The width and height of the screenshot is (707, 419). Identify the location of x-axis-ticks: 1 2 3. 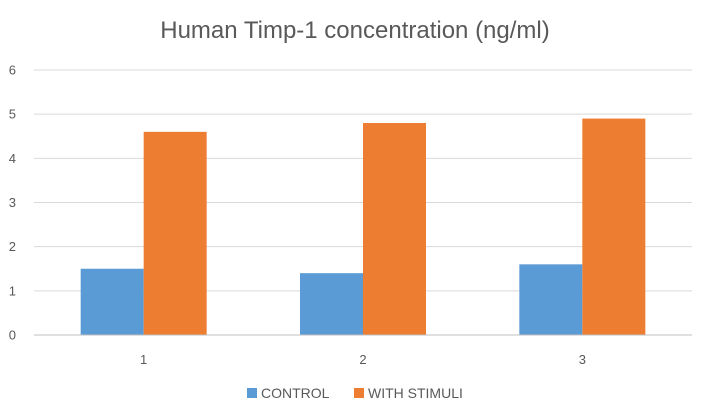
(363, 359).